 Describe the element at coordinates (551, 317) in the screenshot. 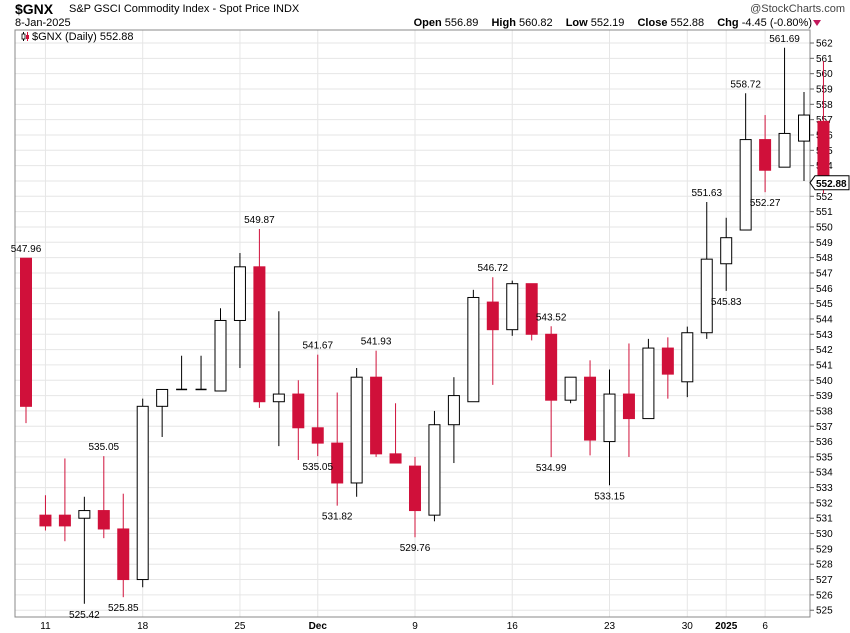

I see `price-annotation: 543.52` at that location.